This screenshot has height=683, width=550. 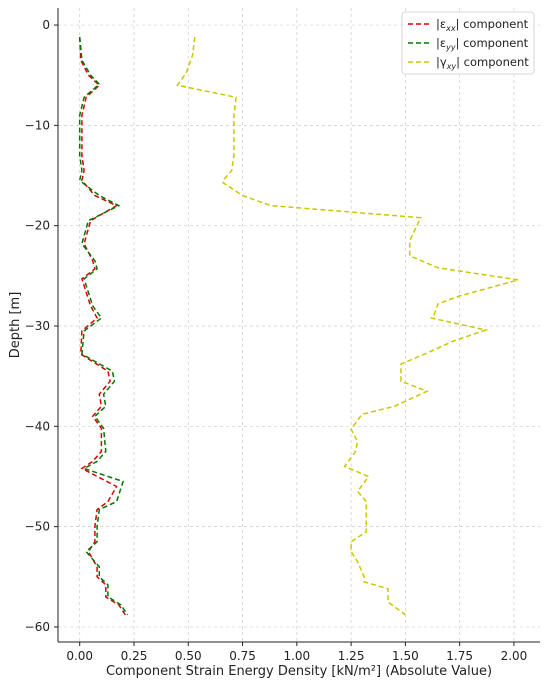 I want to click on series-line-yy, so click(x=103, y=326).